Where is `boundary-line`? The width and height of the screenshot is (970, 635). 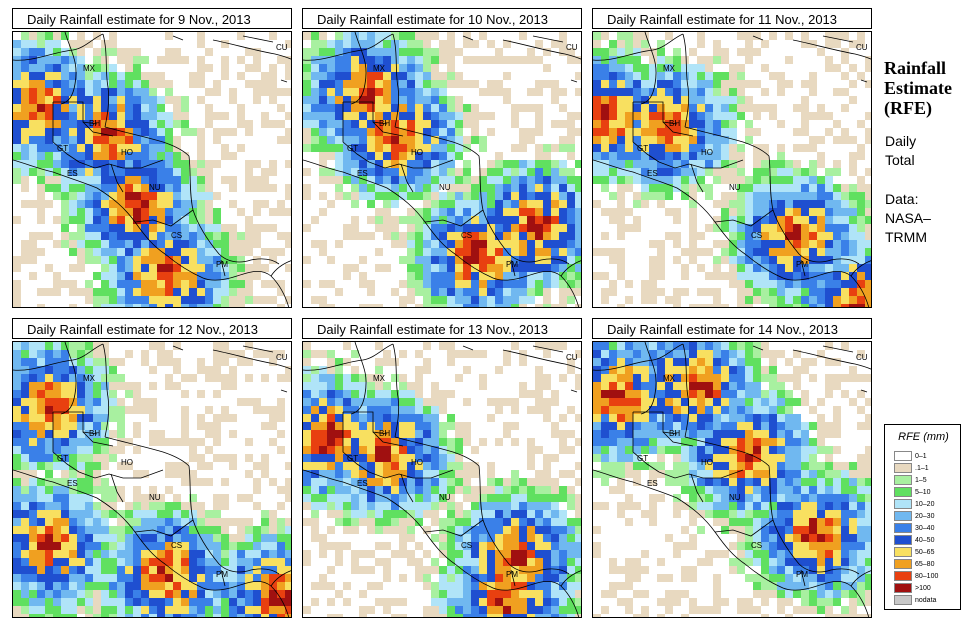
boundary-line is located at coordinates (468, 348).